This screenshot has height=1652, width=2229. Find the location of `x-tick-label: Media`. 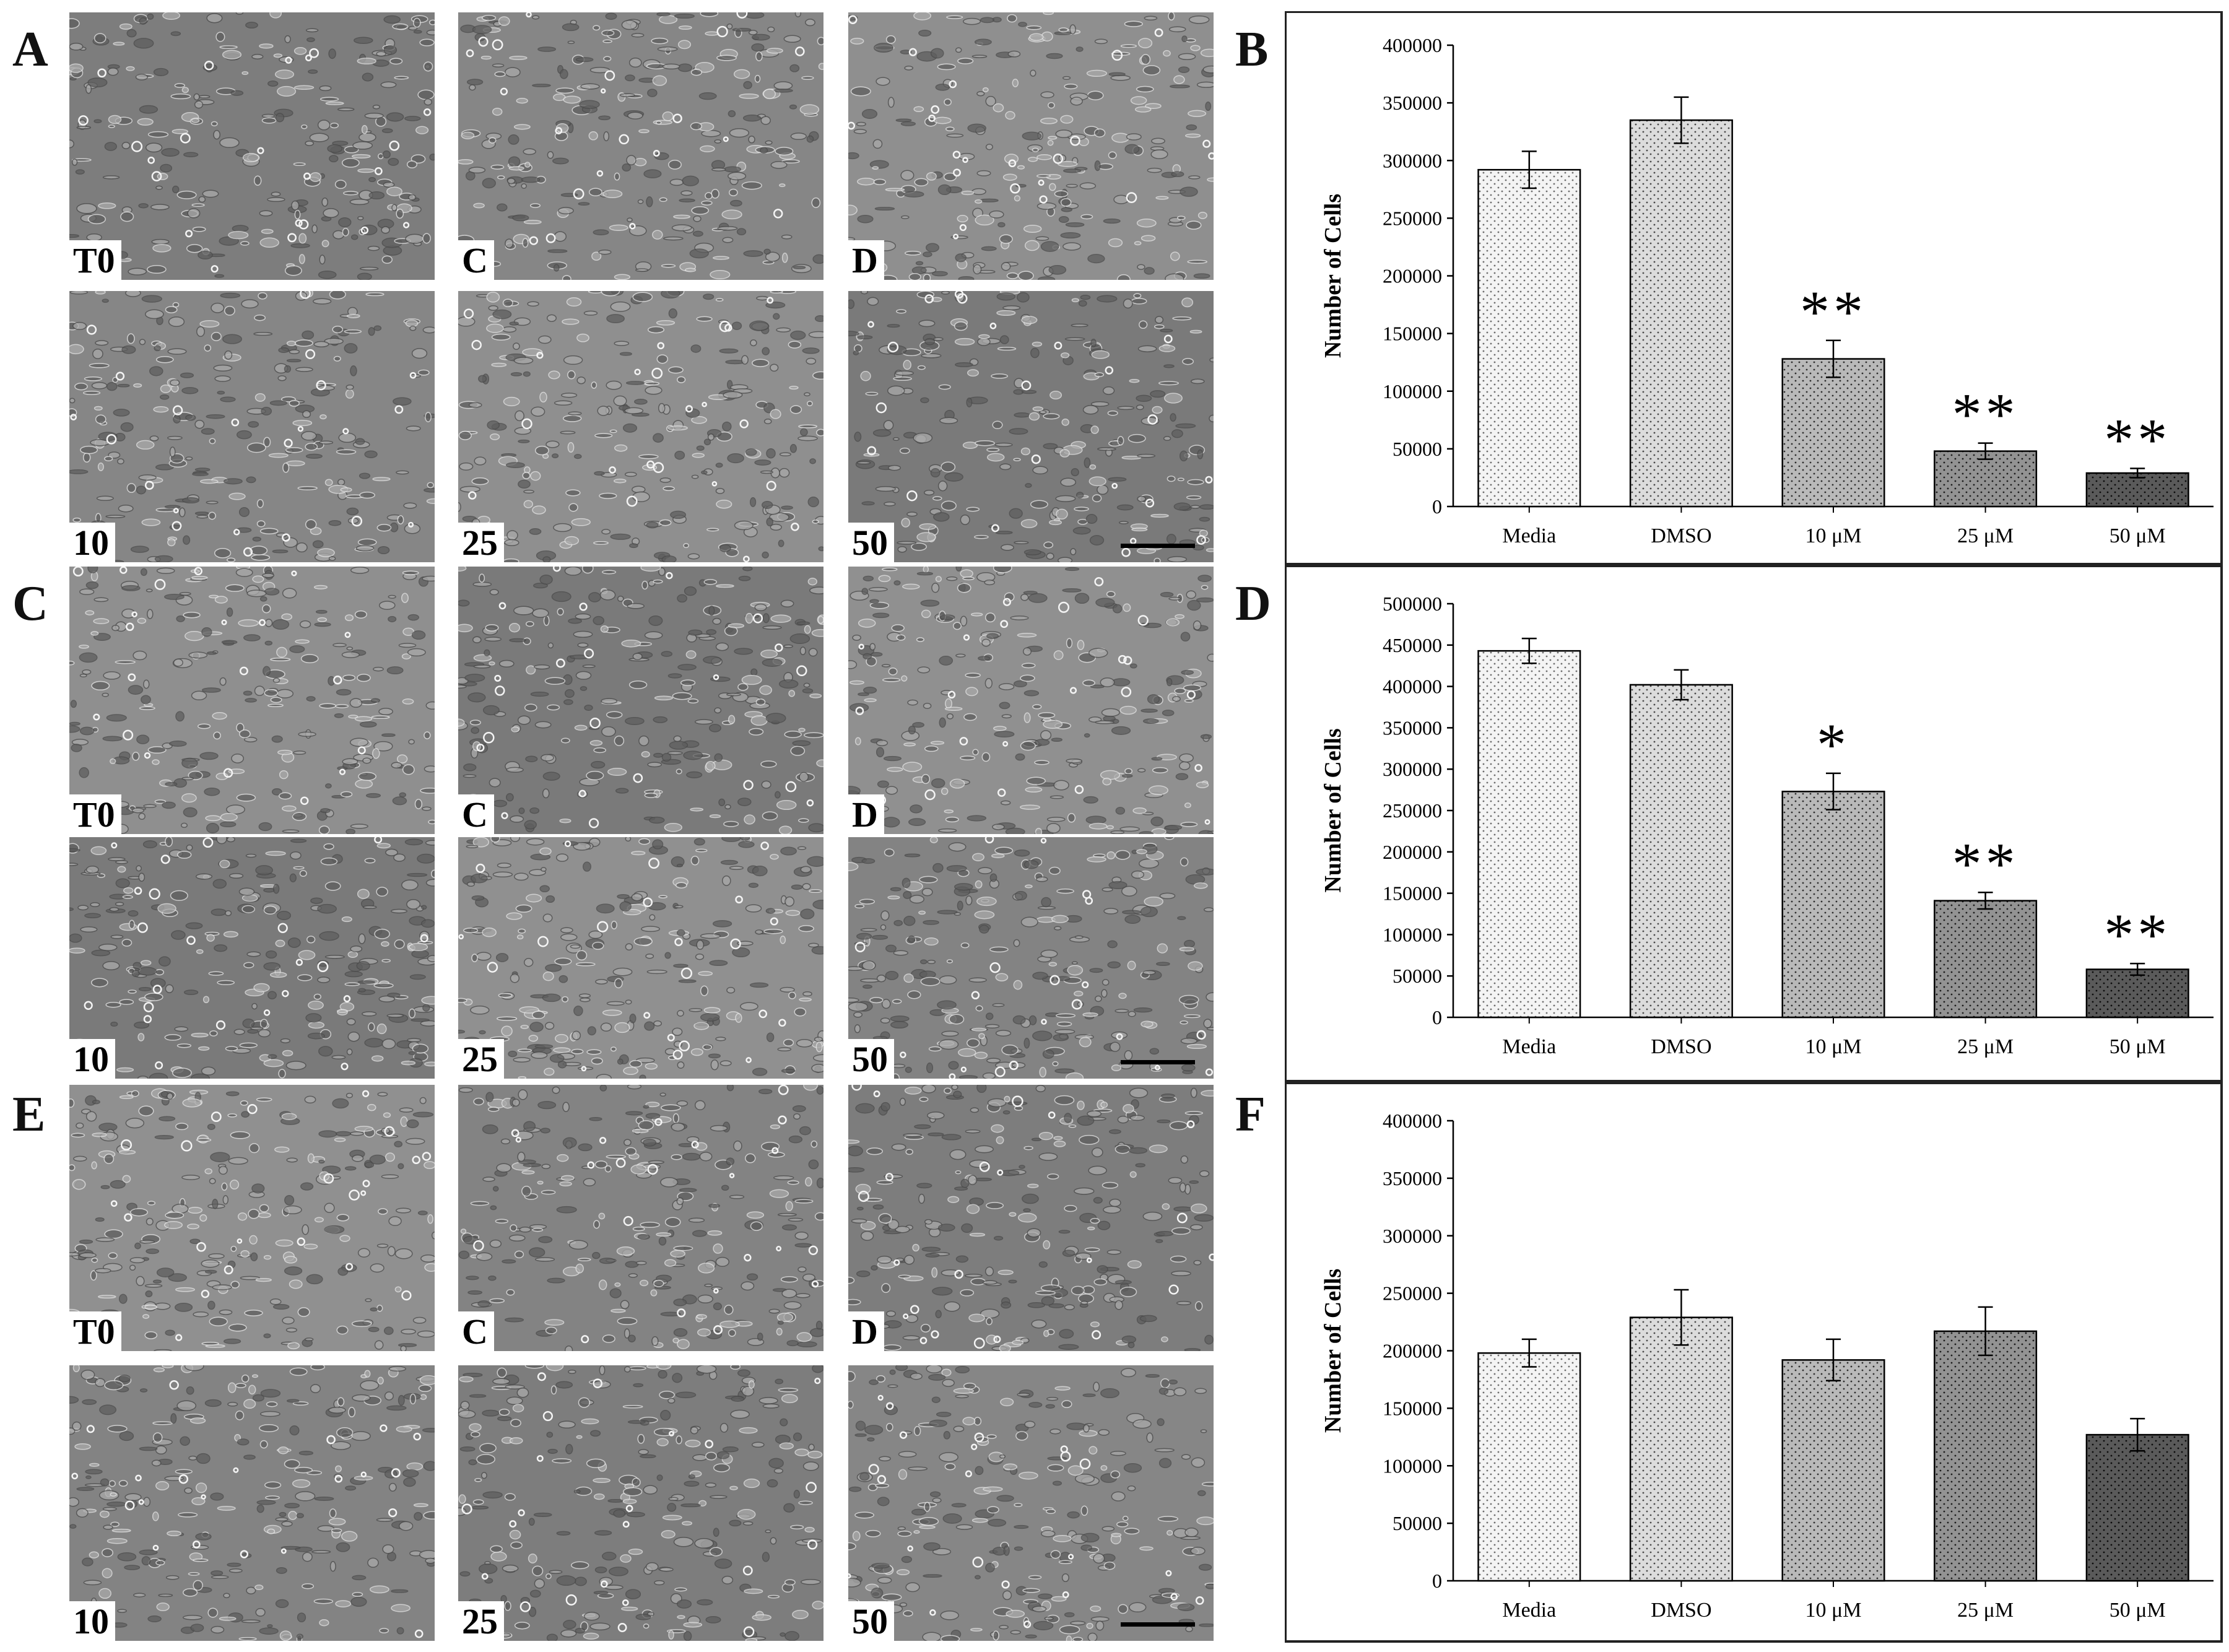

x-tick-label: Media is located at coordinates (1529, 1611).